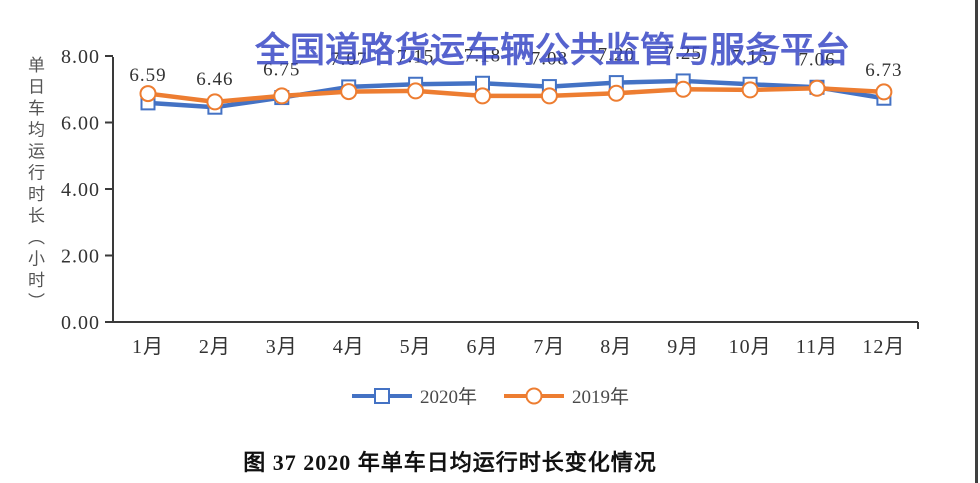  I want to click on x-tick-label: 1月, so click(148, 347).